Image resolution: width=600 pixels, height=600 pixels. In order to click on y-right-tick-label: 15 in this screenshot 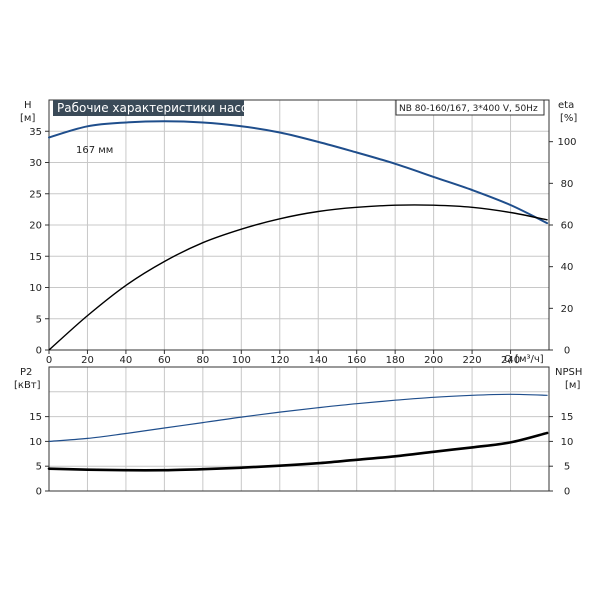, I will do `click(567, 417)`.